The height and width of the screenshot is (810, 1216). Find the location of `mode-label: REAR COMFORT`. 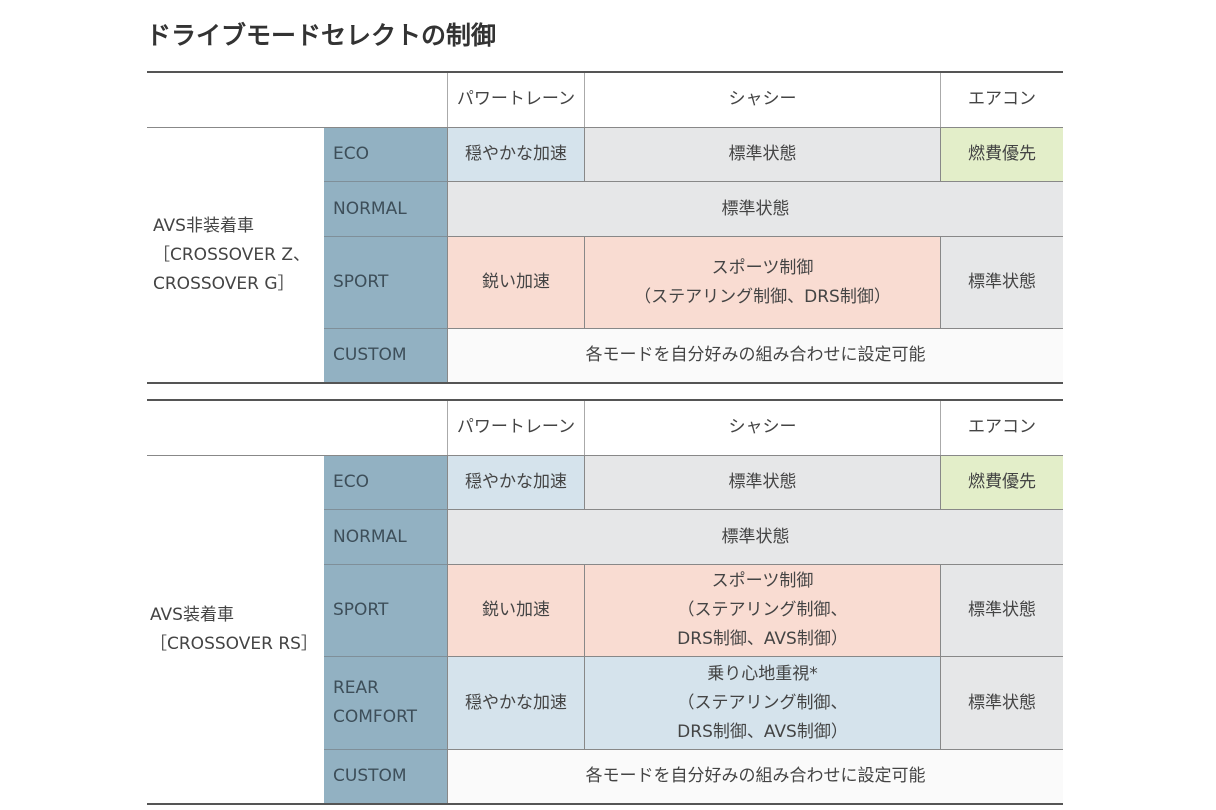

mode-label: REAR COMFORT is located at coordinates (385, 703).